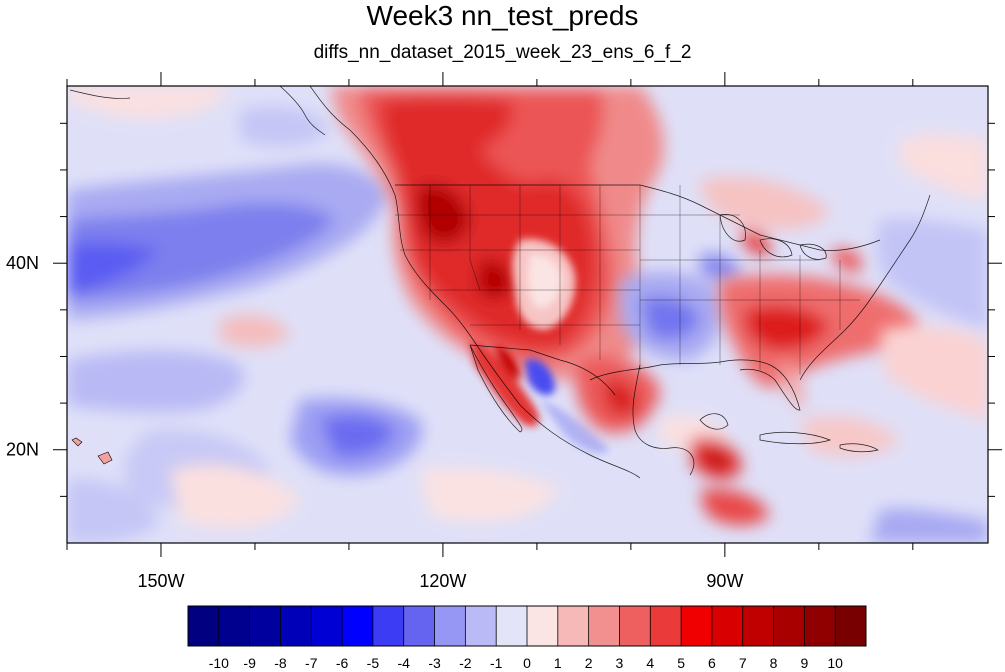 Image resolution: width=1005 pixels, height=672 pixels. I want to click on colorbar-label: -5, so click(373, 663).